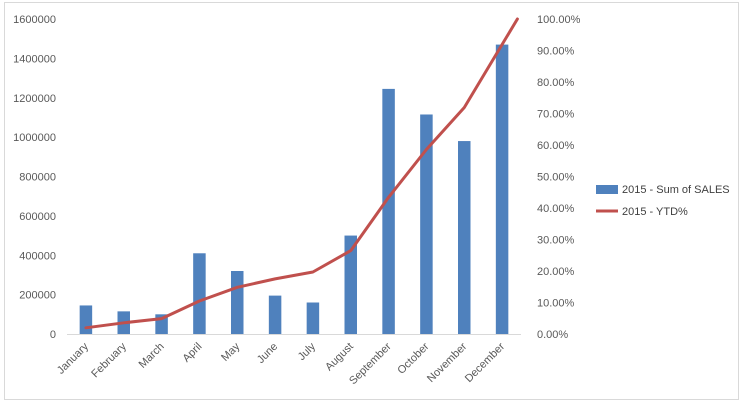  I want to click on right-tick-label: 50.00%, so click(556, 178).